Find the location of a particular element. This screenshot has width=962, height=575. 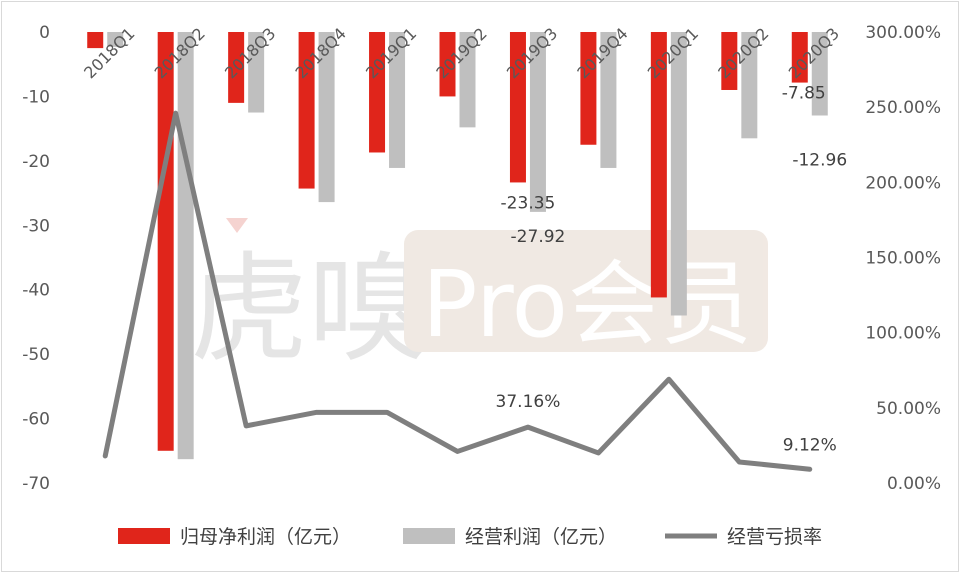

watermark-mark-icon is located at coordinates (237, 225).